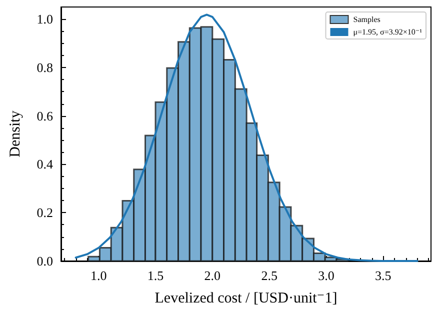 Image resolution: width=438 pixels, height=315 pixels. I want to click on legend-label: Samples, so click(366, 19).